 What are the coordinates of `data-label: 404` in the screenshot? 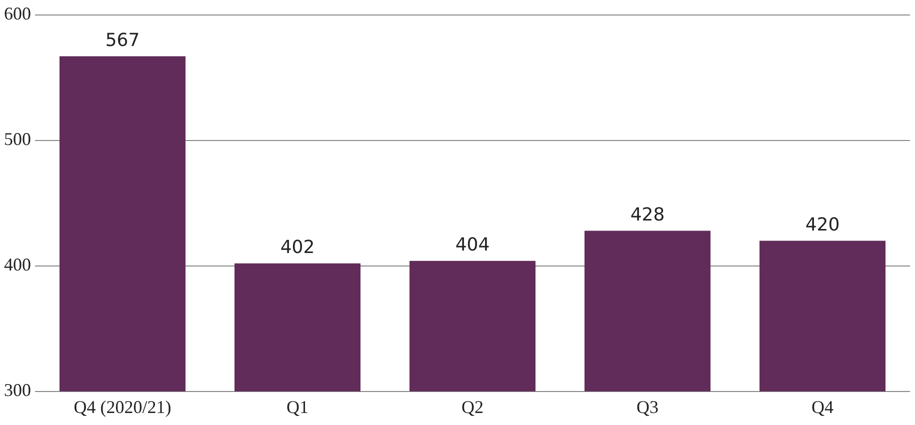 It's located at (472, 245).